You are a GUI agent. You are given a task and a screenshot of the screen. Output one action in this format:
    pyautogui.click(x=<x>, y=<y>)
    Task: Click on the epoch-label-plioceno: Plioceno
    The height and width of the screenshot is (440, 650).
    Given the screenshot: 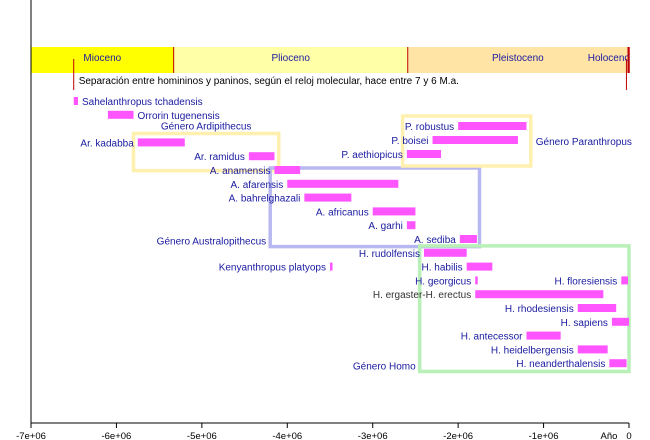 What is the action you would take?
    pyautogui.click(x=291, y=58)
    